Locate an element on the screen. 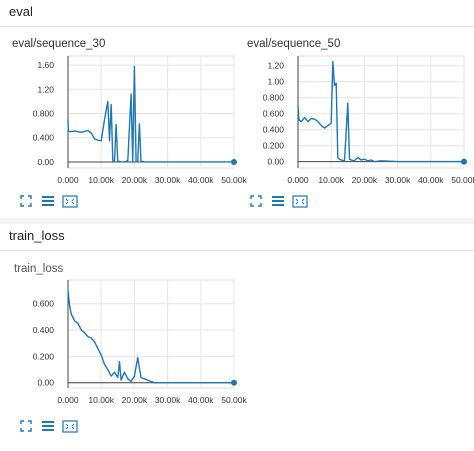 This screenshot has height=451, width=474. chart-title: eval/sequence_30 is located at coordinates (59, 44).